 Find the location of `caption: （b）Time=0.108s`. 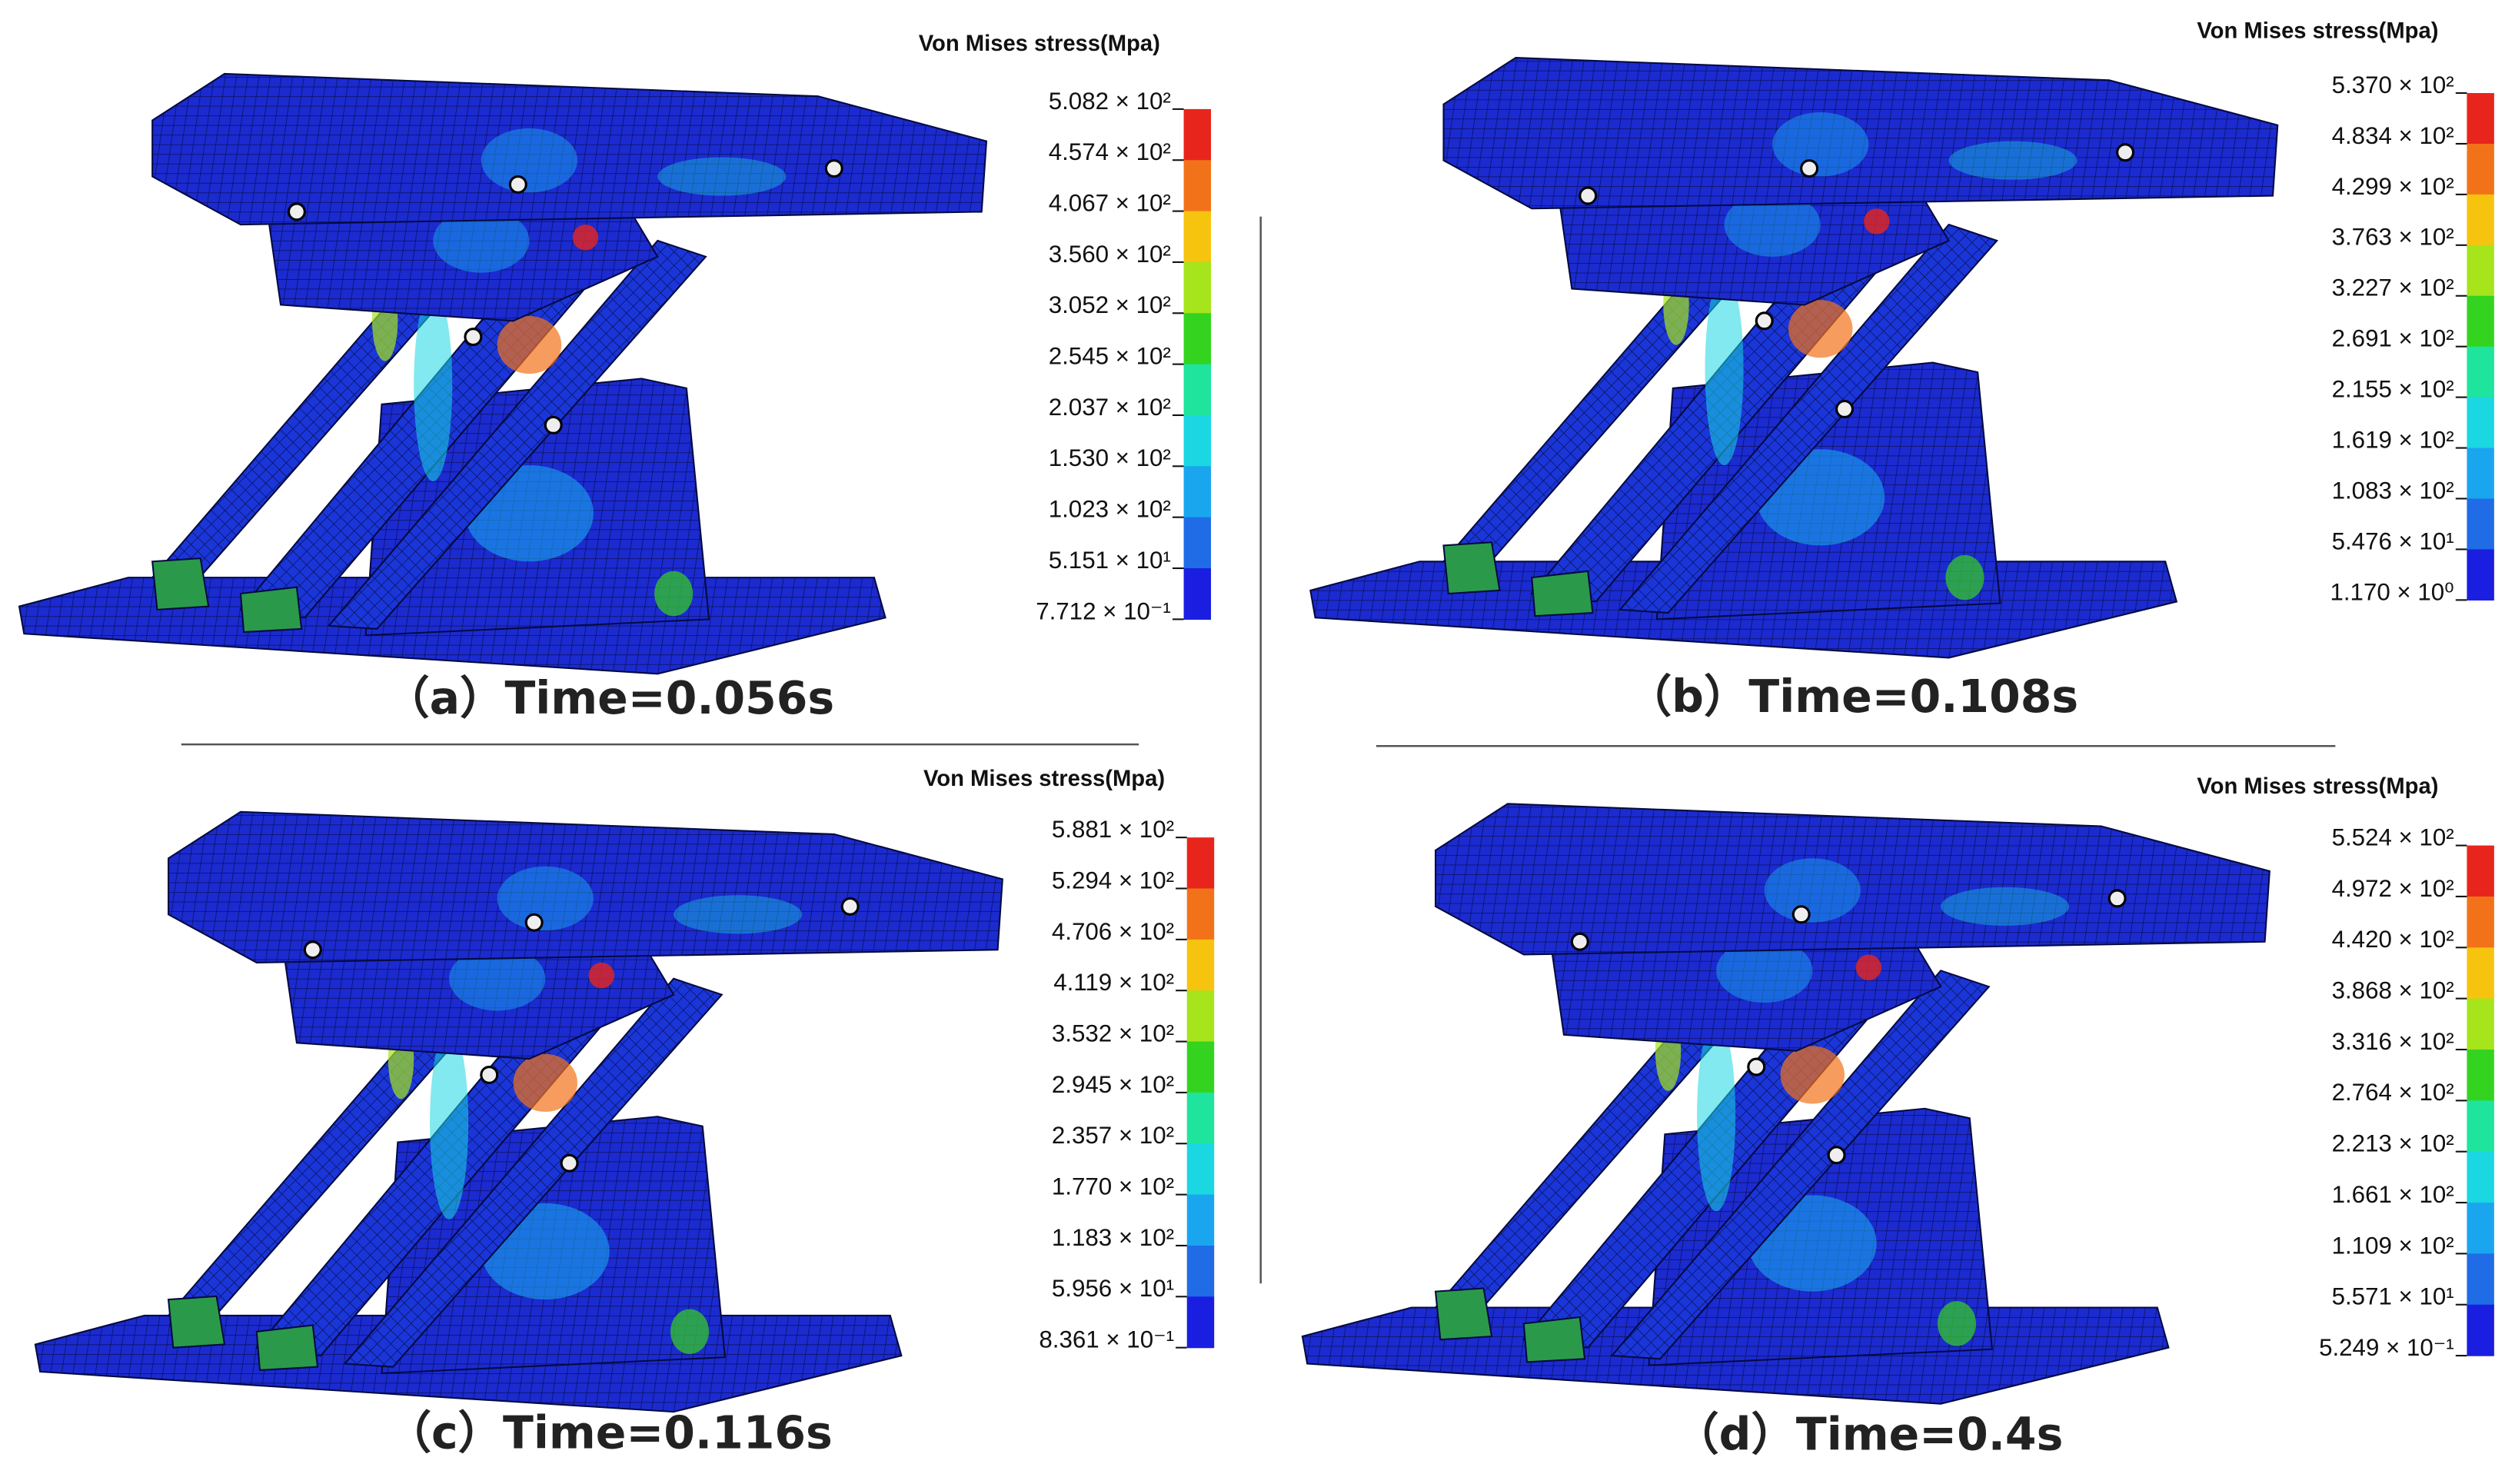

caption: （b）Time=0.108s is located at coordinates (1852, 697).